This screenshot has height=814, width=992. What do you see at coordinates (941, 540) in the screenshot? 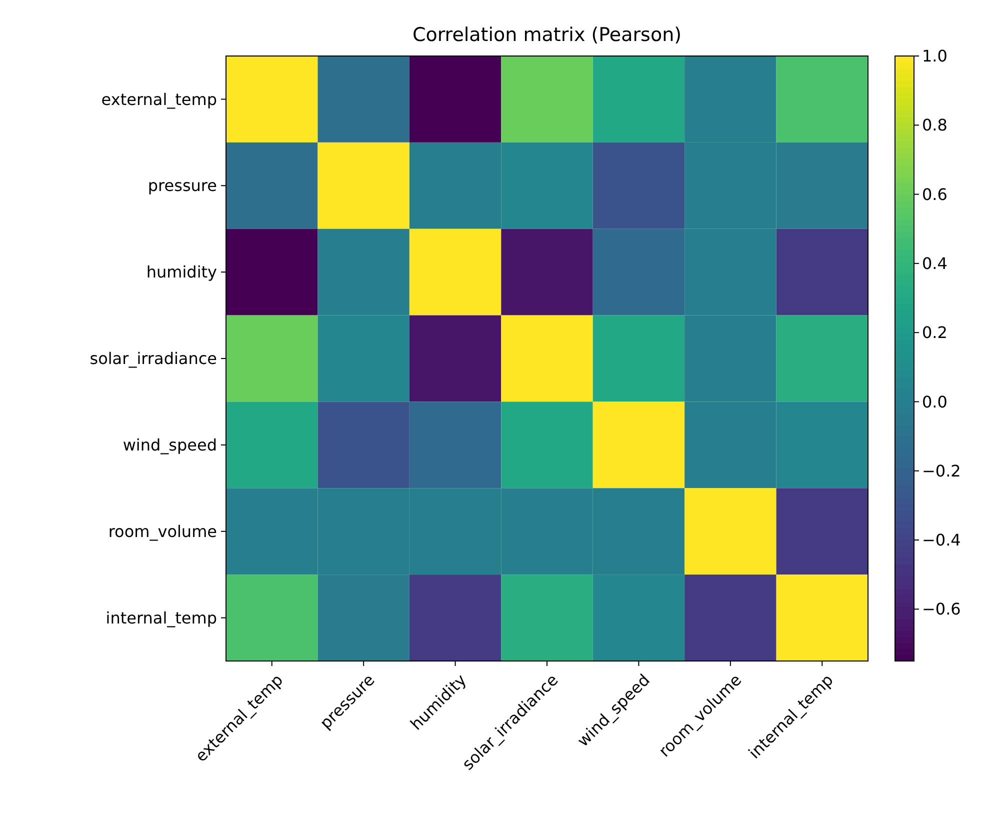
I see `color-bar-label: −0.4` at bounding box center [941, 540].